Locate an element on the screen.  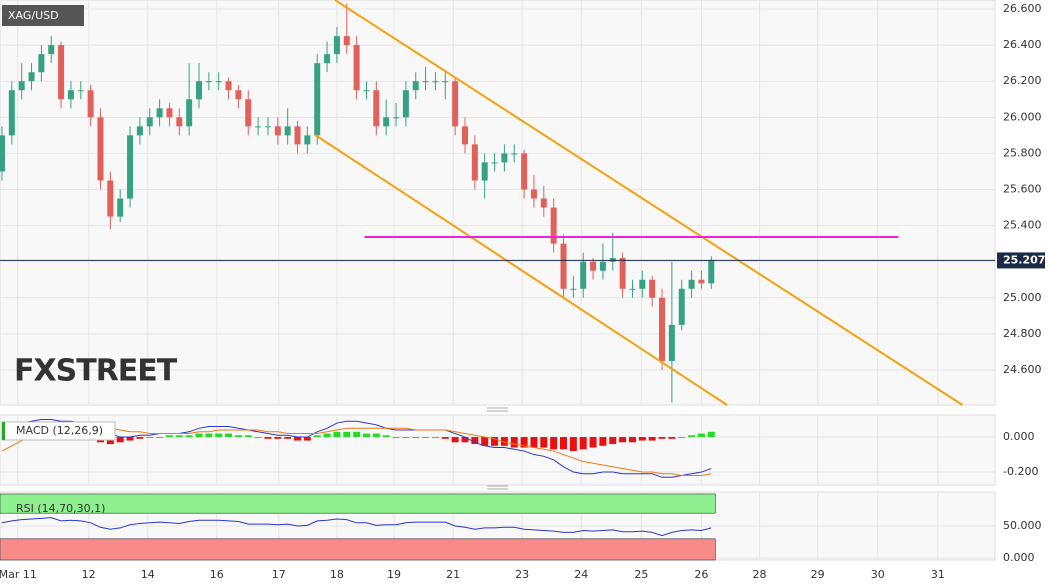
y-tick-label: 25.800 is located at coordinates (1022, 152).